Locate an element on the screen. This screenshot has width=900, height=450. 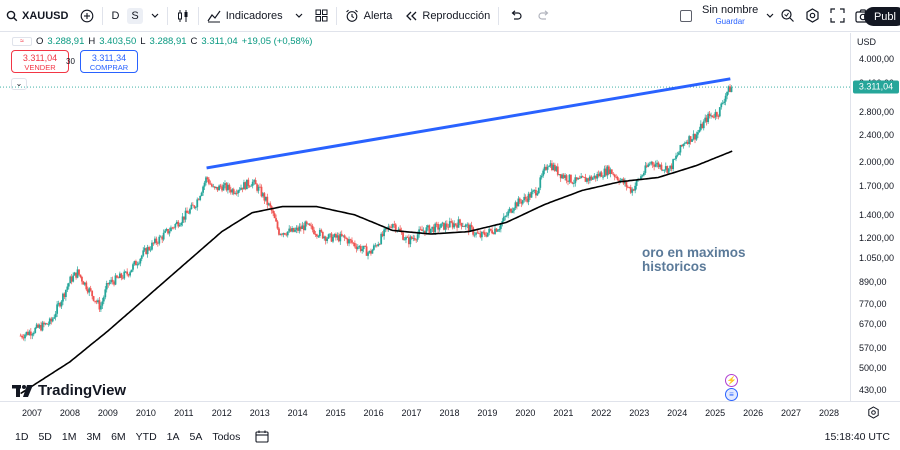
redo-button is located at coordinates (544, 16).